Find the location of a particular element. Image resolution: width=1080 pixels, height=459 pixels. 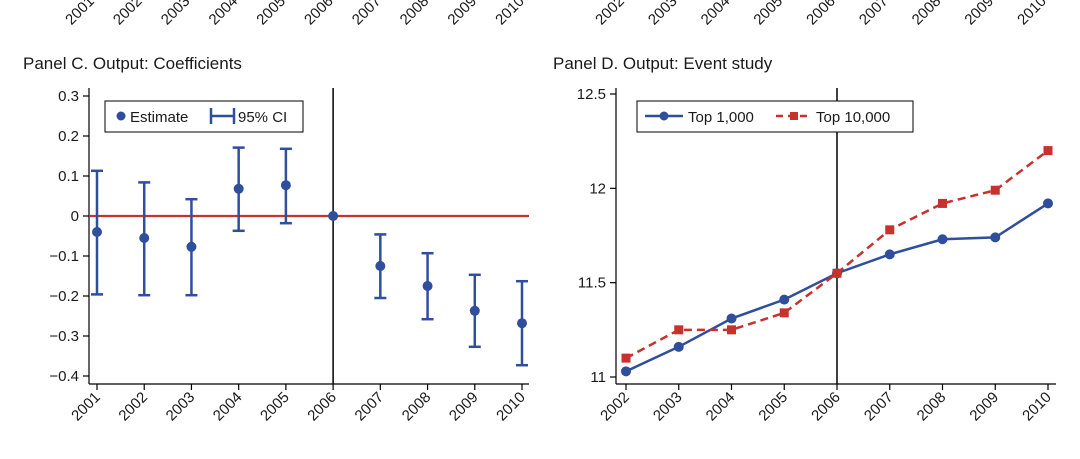

top-strip-left-year-2005: 2005 is located at coordinates (271, 14).